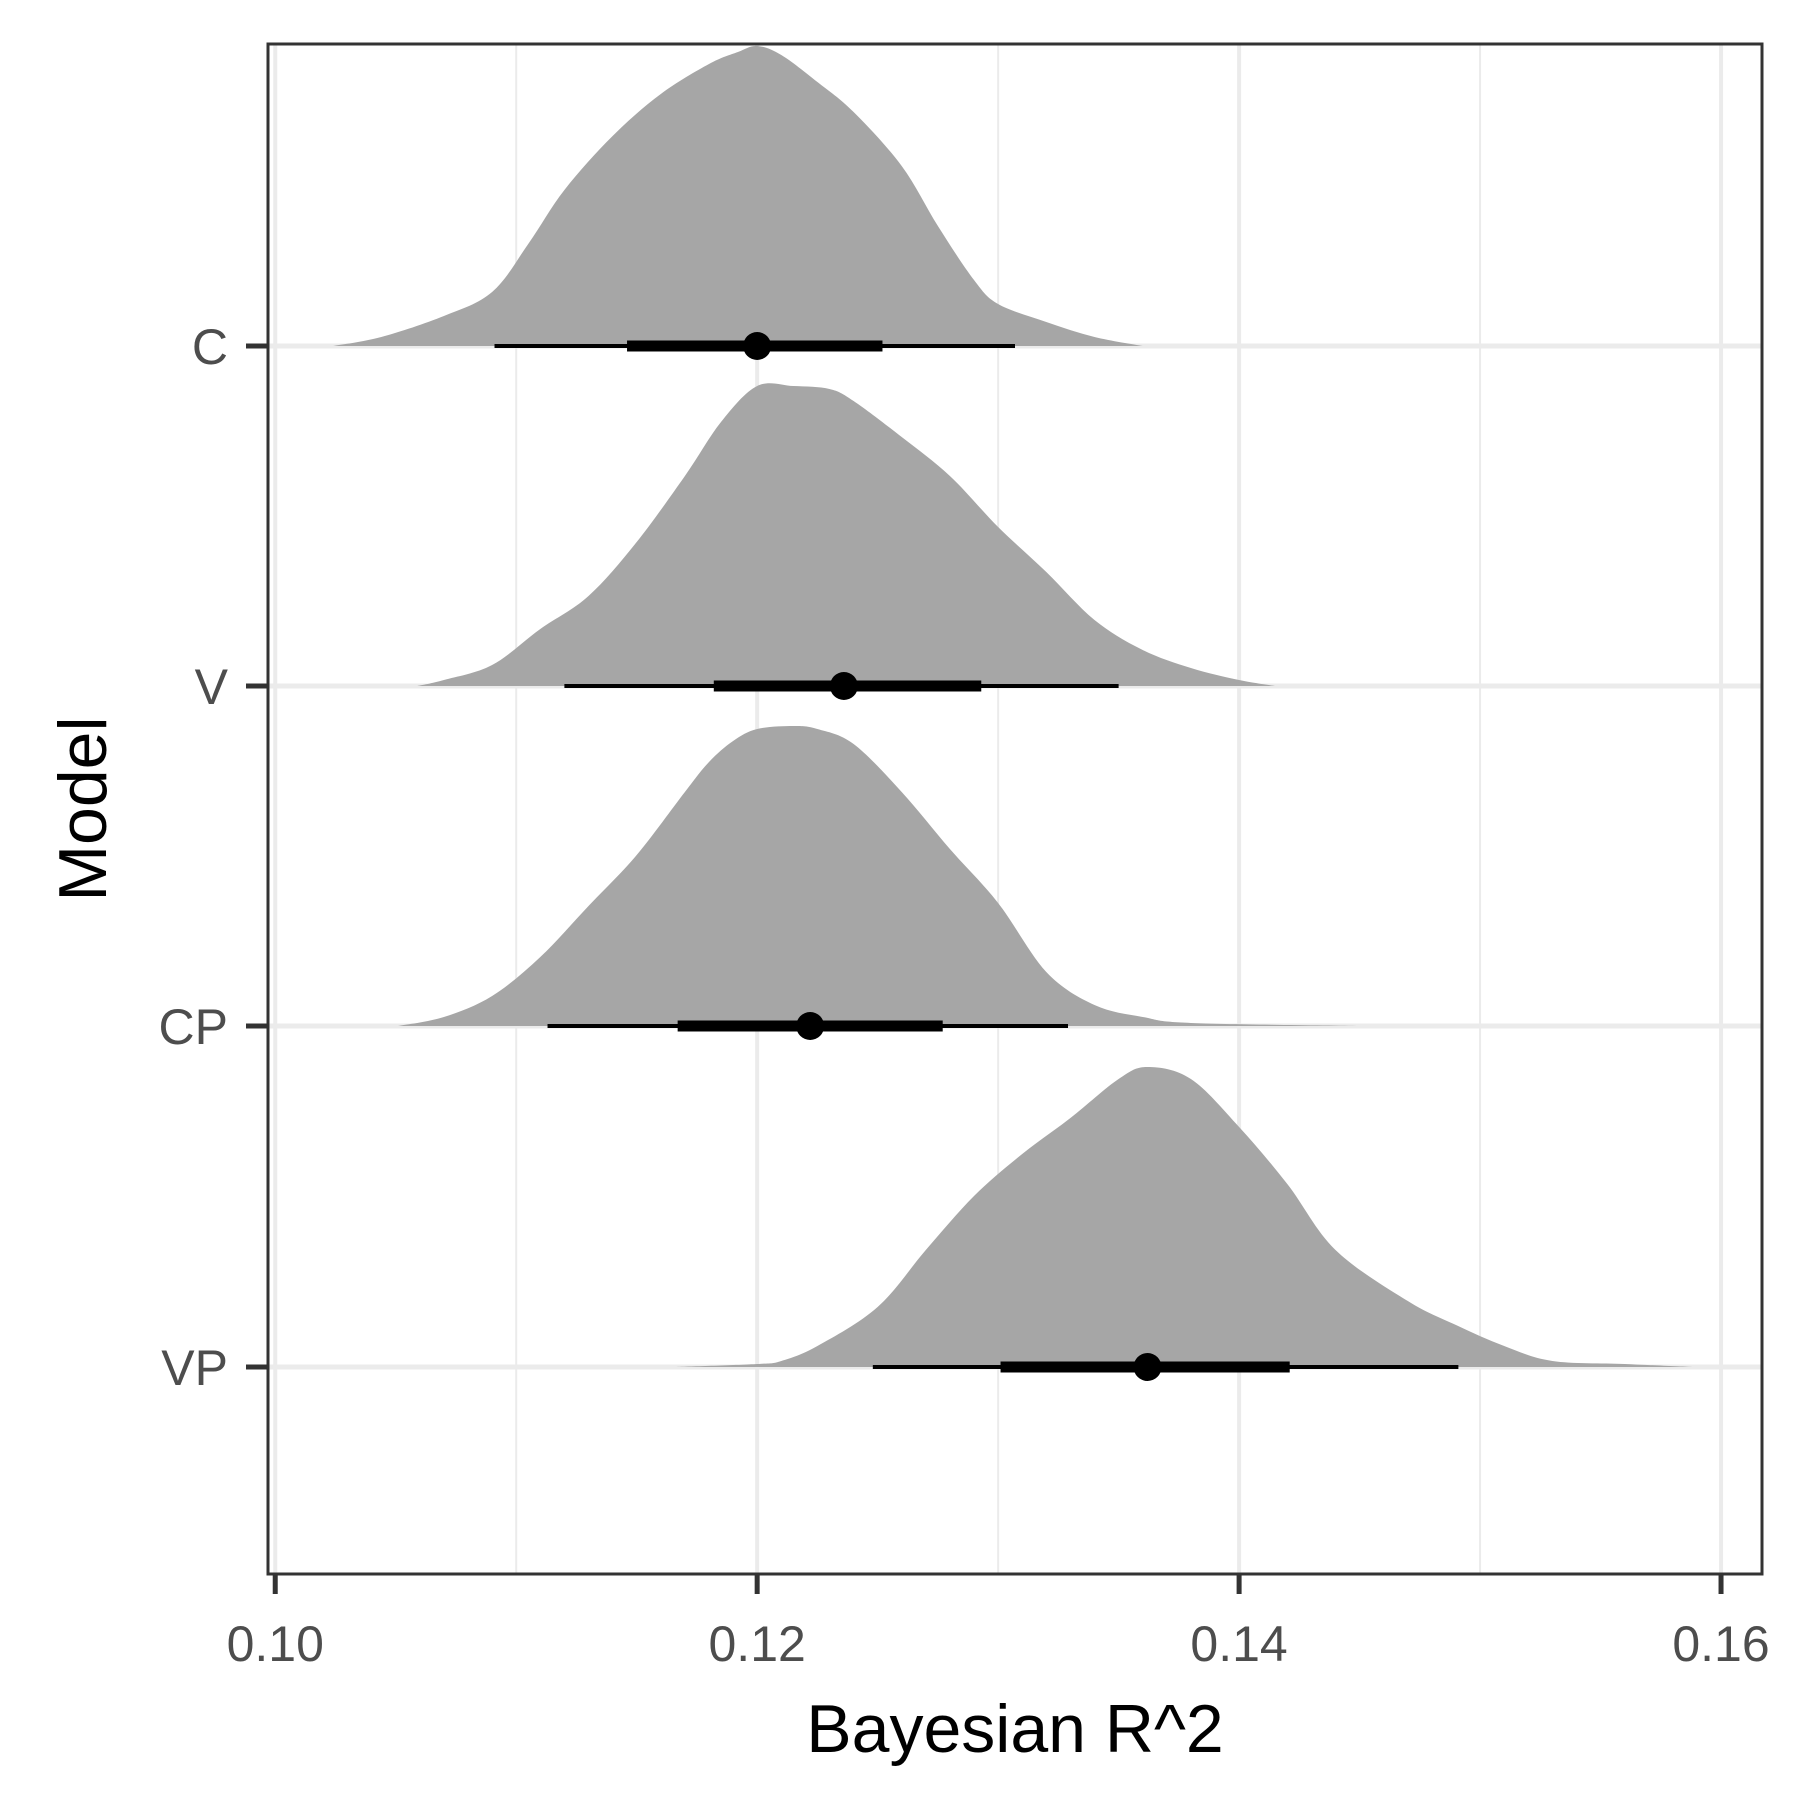 The image size is (1800, 1800). I want to click on point-vp, so click(1147, 1367).